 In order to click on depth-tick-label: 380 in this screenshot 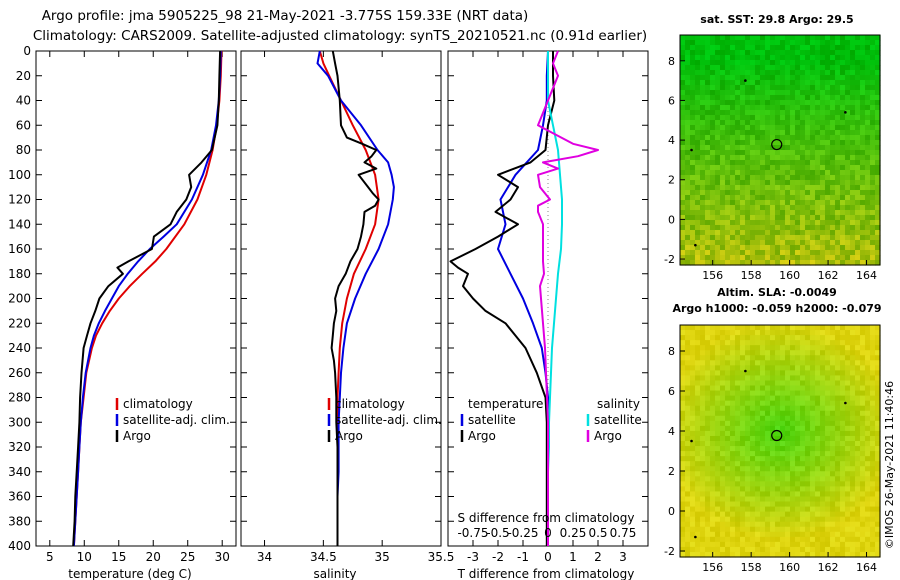, I will do `click(19, 521)`.